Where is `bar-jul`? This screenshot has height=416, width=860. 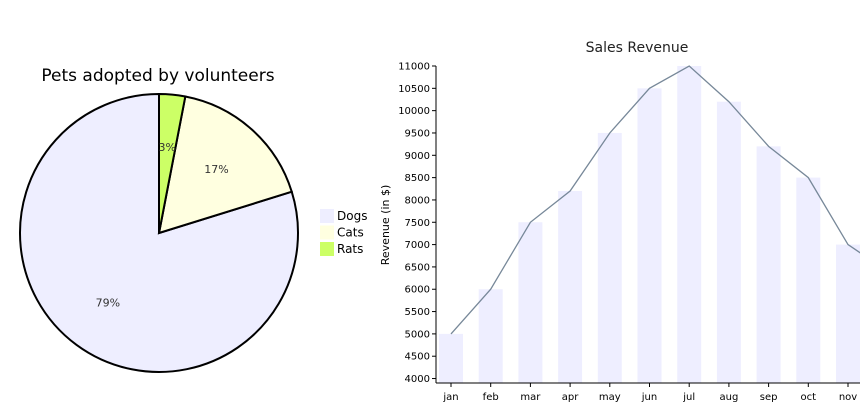 bar-jul is located at coordinates (689, 224).